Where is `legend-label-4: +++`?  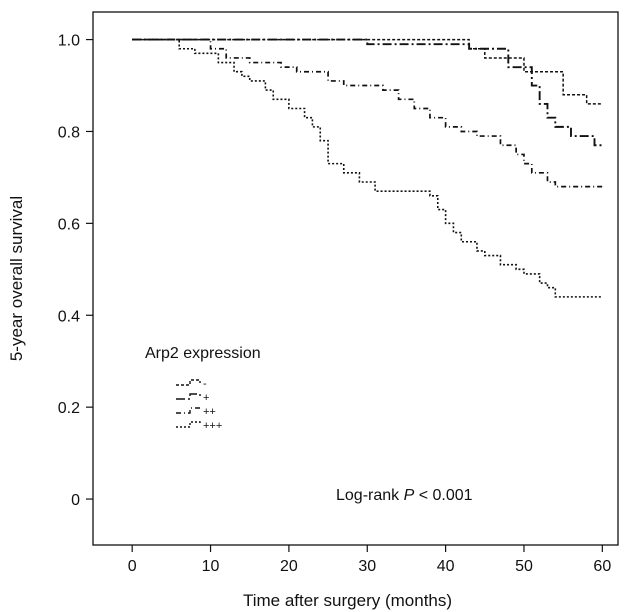
legend-label-4: +++ is located at coordinates (212, 426).